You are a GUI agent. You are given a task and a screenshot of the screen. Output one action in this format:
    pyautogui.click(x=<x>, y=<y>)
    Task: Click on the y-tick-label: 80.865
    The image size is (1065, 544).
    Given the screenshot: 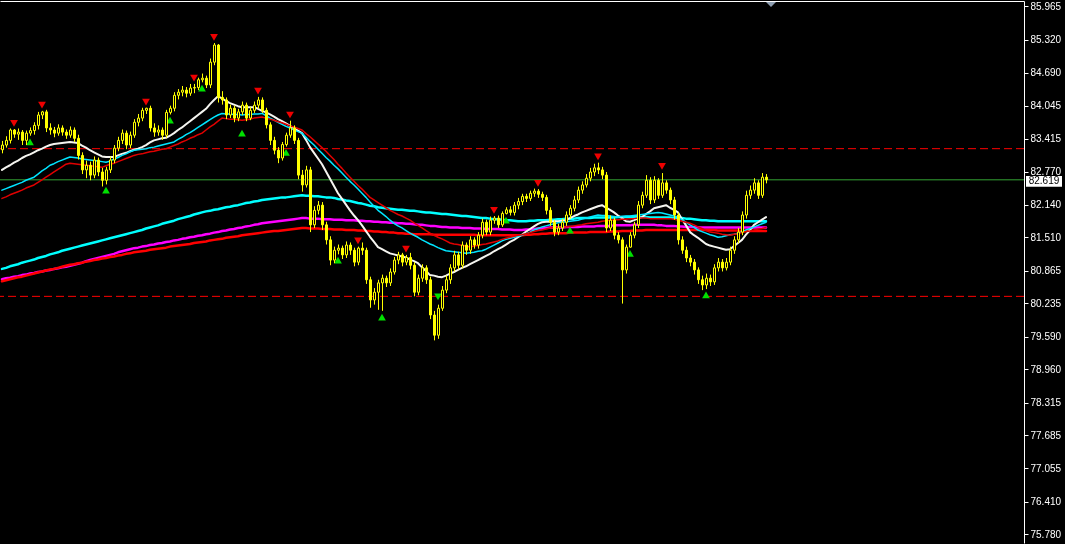 What is the action you would take?
    pyautogui.click(x=1046, y=271)
    